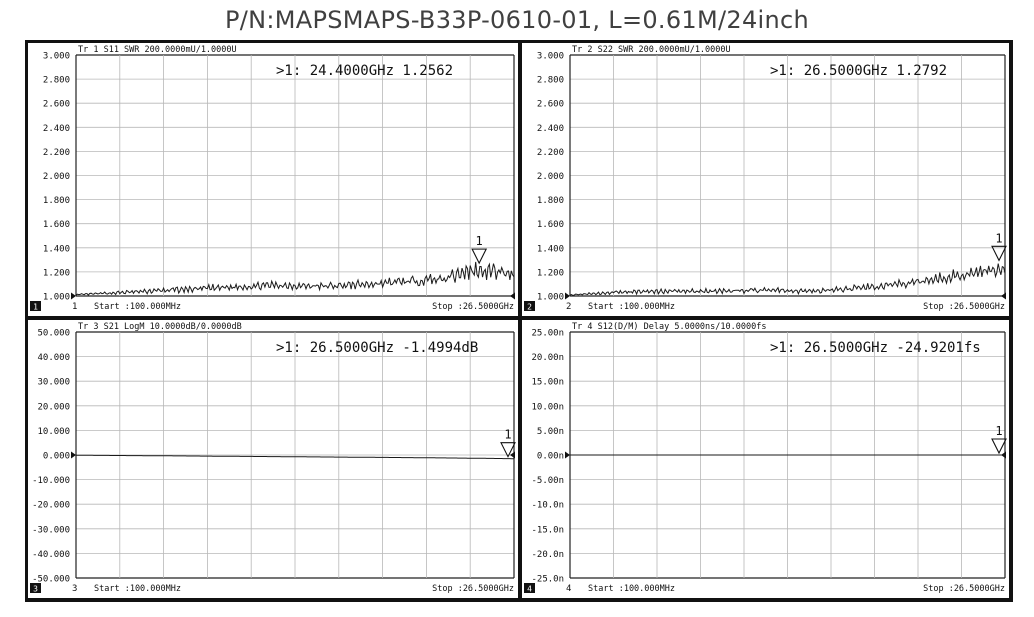  What do you see at coordinates (547, 506) in the screenshot?
I see `y-tick-label: -10.0n` at bounding box center [547, 506].